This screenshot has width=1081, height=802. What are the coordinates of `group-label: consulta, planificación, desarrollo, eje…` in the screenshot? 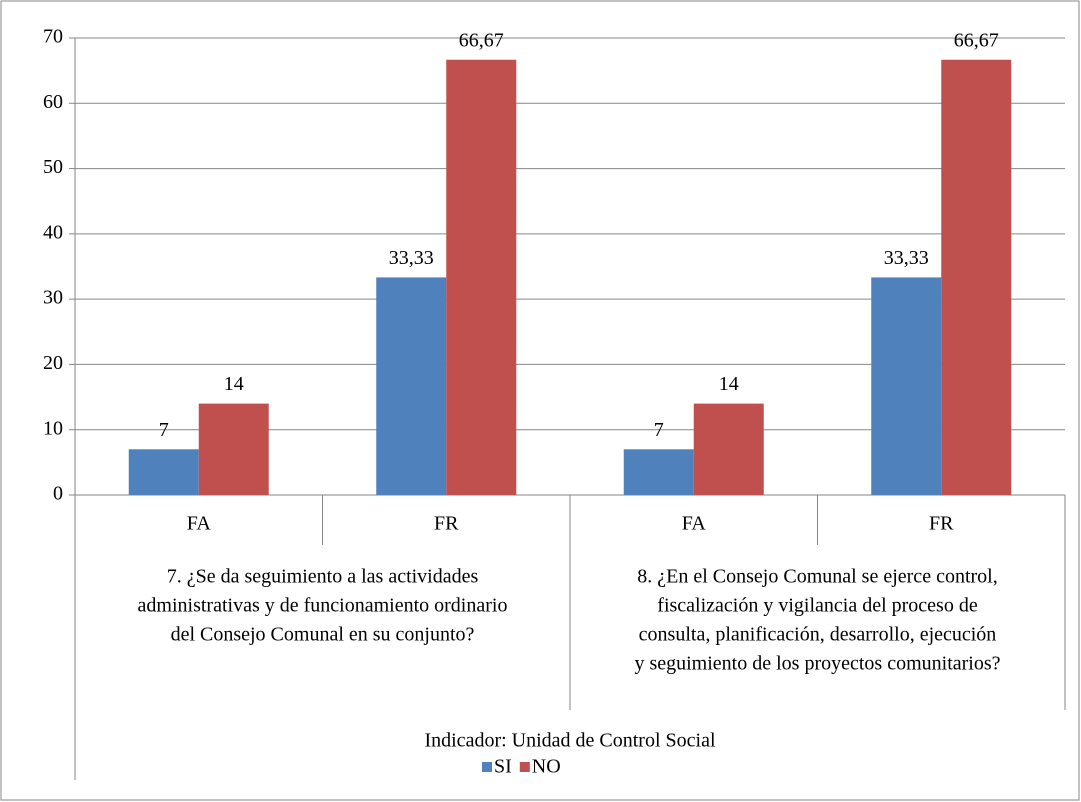 It's located at (818, 635).